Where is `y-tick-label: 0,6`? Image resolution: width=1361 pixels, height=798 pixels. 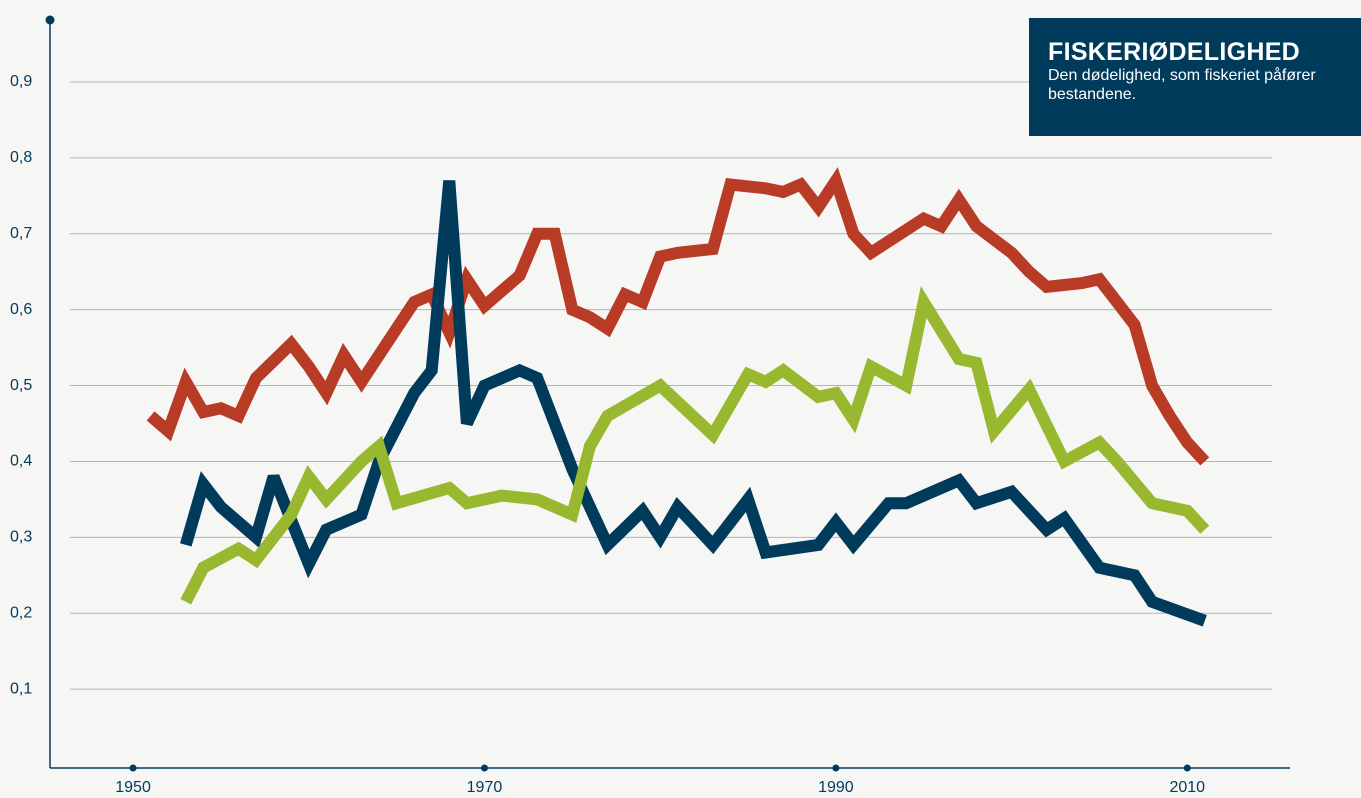 y-tick-label: 0,6 is located at coordinates (21, 309).